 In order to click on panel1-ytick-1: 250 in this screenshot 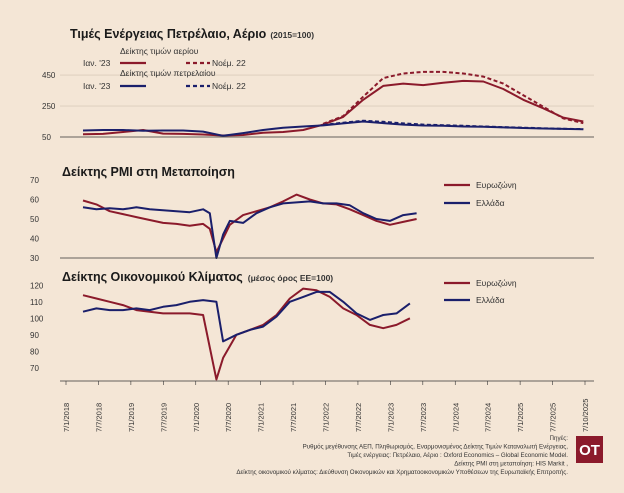, I will do `click(49, 106)`.